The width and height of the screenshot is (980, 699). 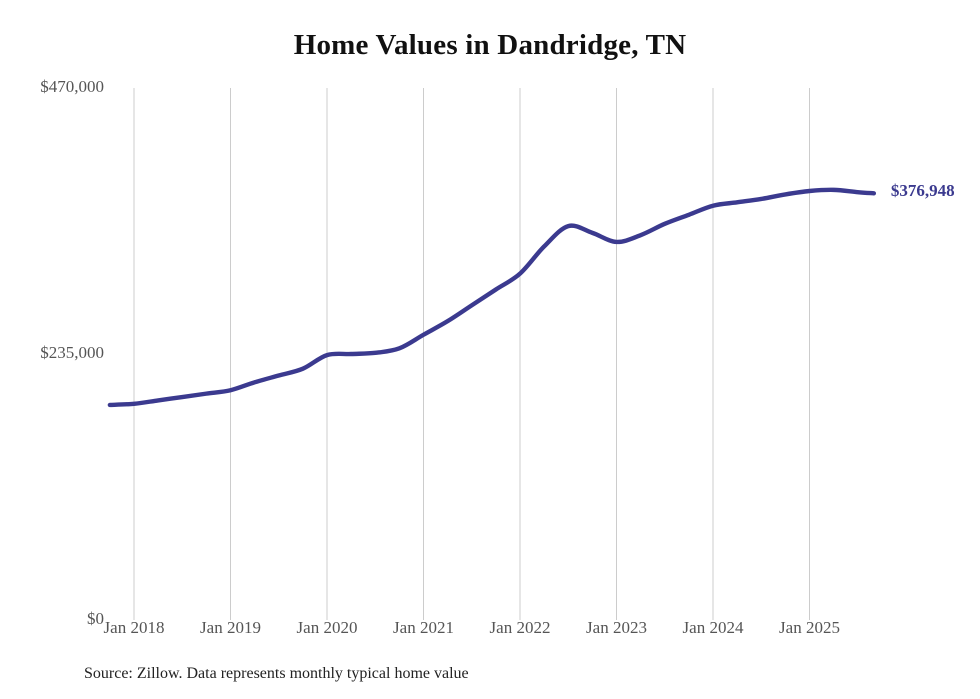 What do you see at coordinates (230, 627) in the screenshot?
I see `x-axis-tick-label: Jan 2019` at bounding box center [230, 627].